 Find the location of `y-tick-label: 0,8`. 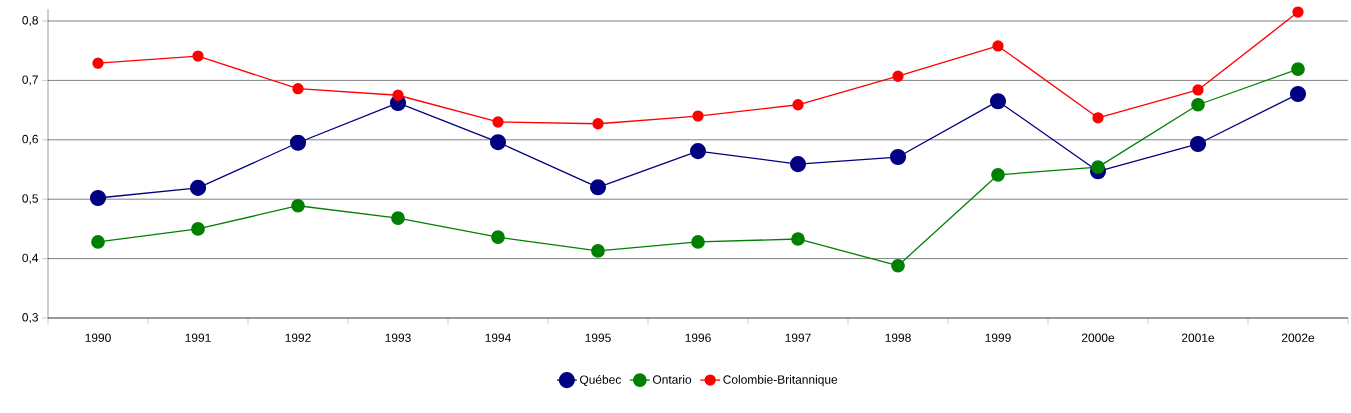

y-tick-label: 0,8 is located at coordinates (30, 21).